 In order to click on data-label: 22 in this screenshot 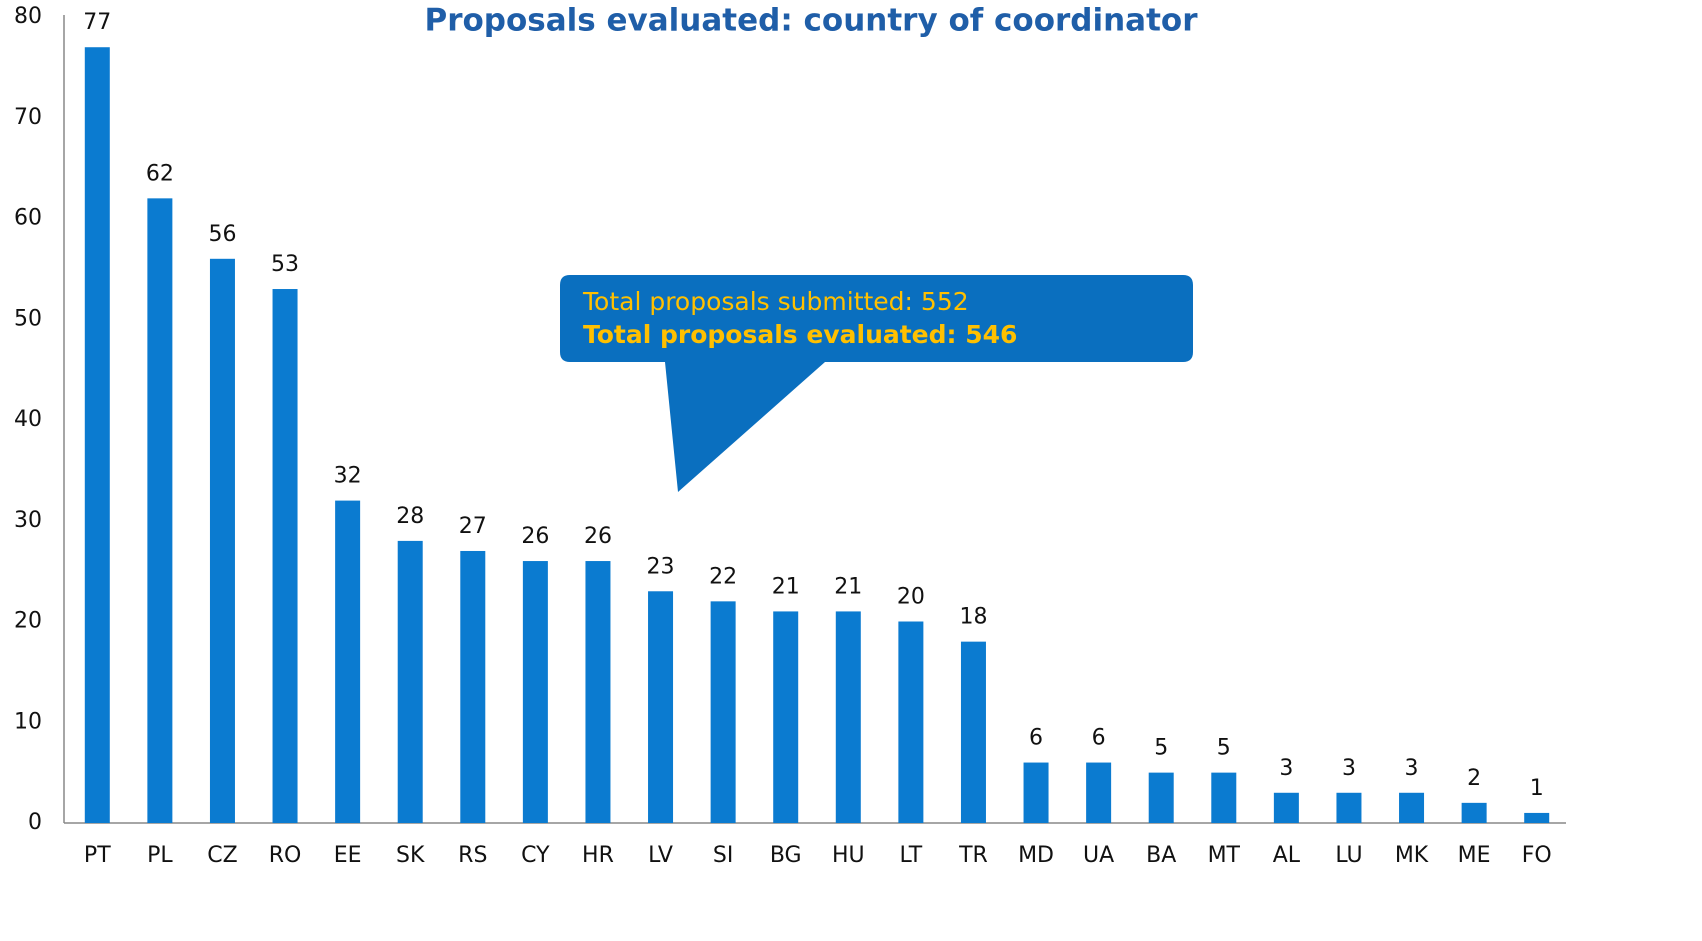, I will do `click(723, 576)`.